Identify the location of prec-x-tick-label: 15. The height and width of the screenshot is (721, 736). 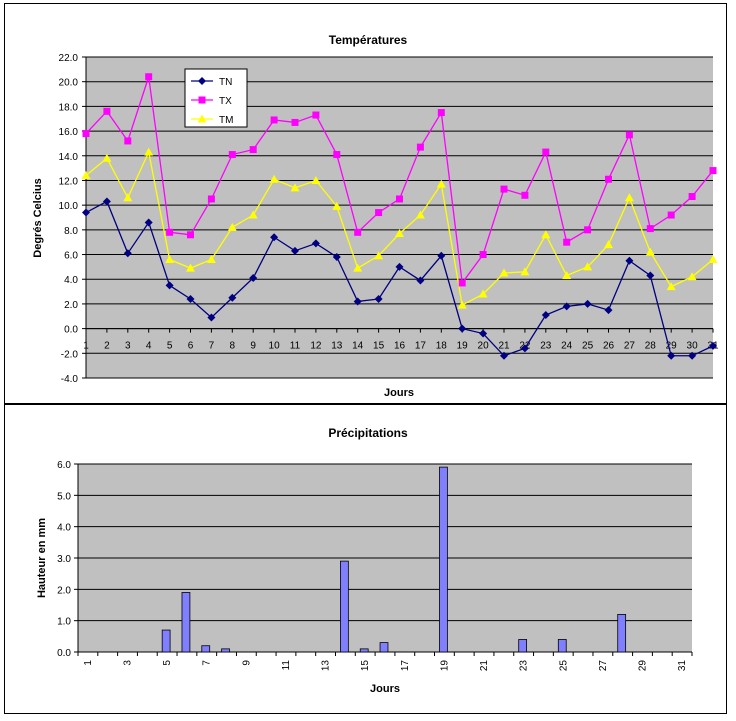
(365, 666).